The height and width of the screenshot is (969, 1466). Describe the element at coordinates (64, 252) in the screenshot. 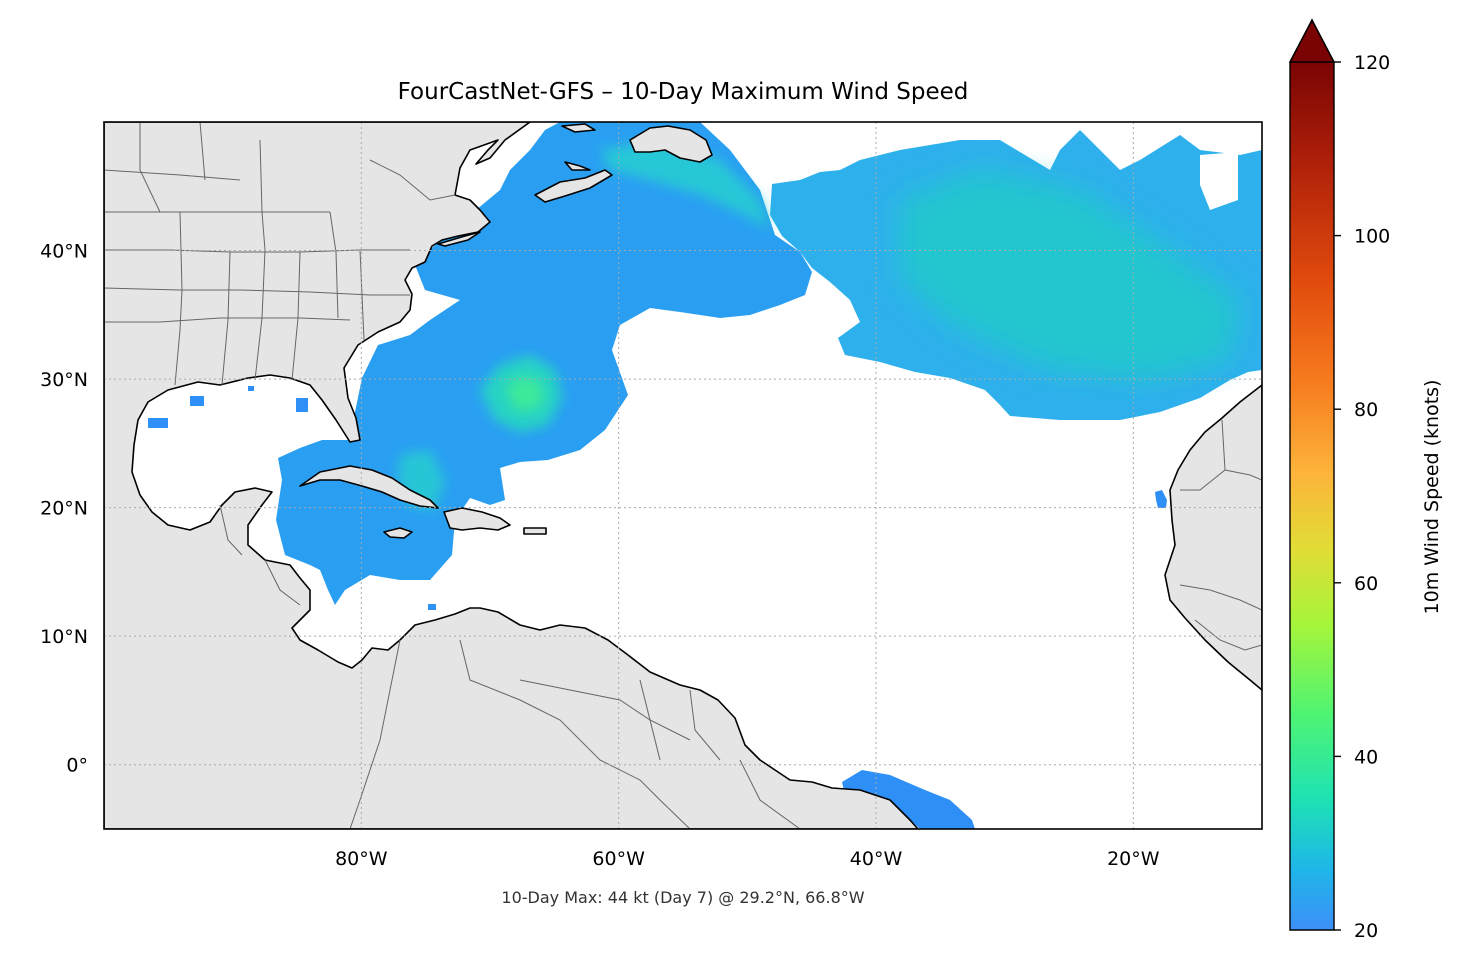

I see `lat-tick-label: 40°N` at that location.